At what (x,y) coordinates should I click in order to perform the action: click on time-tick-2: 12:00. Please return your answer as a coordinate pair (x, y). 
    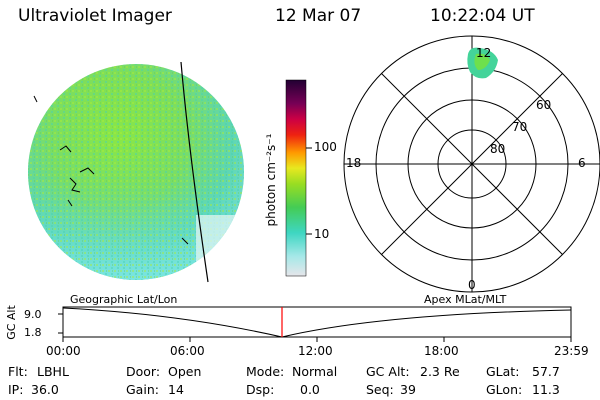
    Looking at the image, I should click on (315, 351).